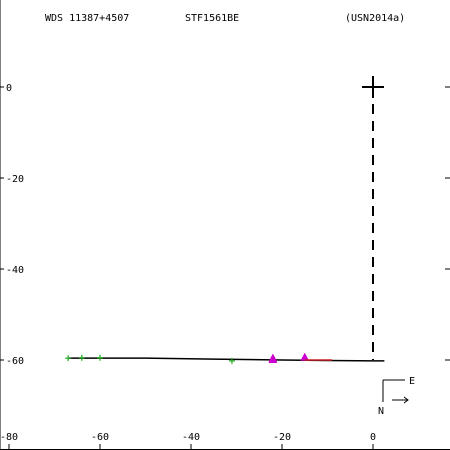 Image resolution: width=450 pixels, height=450 pixels. I want to click on wds-identifier: WDS 11387+4507, so click(87, 18).